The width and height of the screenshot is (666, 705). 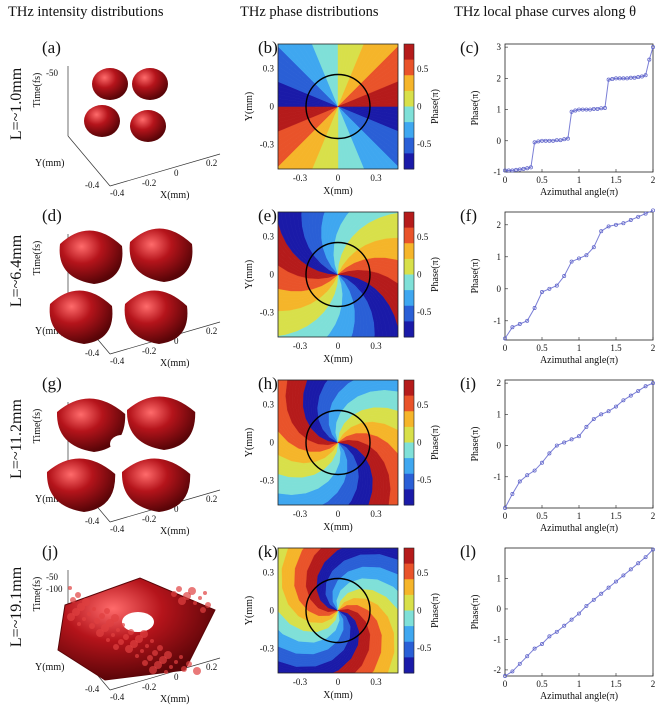 I want to click on panel-label-g: (g), so click(x=52, y=383).